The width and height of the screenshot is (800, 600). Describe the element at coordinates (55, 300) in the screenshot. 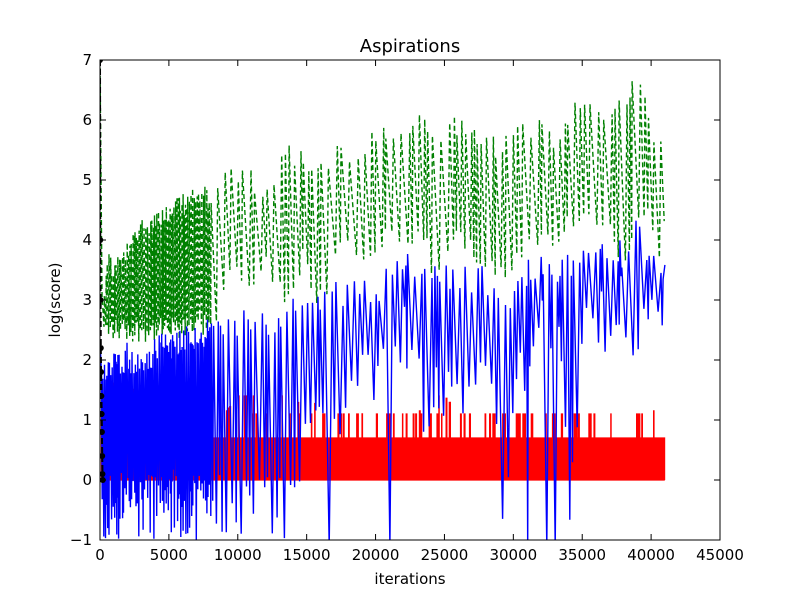

I see `y-axis-label: log(score)` at that location.